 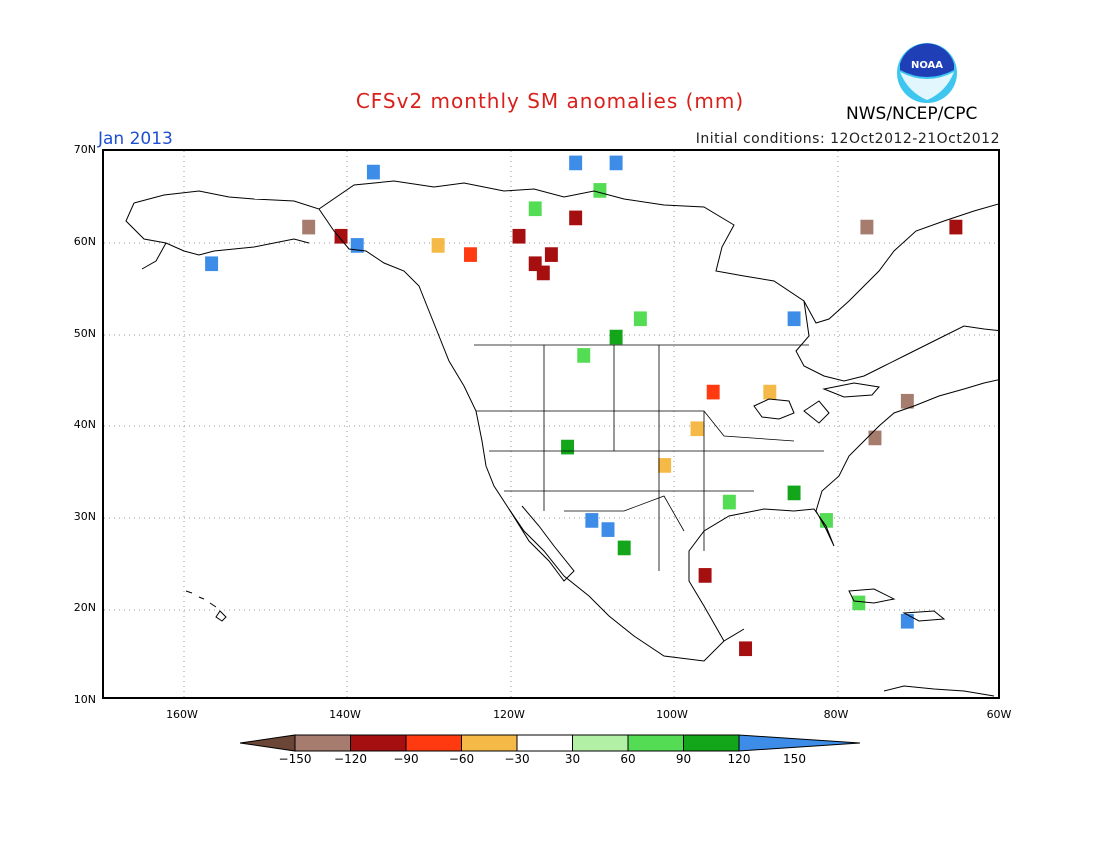 I want to click on colorbar-tick-label: −60, so click(x=461, y=759).